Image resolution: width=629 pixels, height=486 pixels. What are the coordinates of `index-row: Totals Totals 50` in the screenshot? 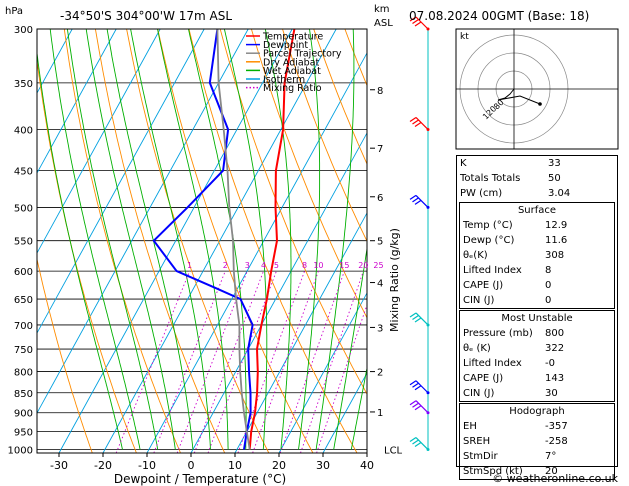 It's located at (537, 178).